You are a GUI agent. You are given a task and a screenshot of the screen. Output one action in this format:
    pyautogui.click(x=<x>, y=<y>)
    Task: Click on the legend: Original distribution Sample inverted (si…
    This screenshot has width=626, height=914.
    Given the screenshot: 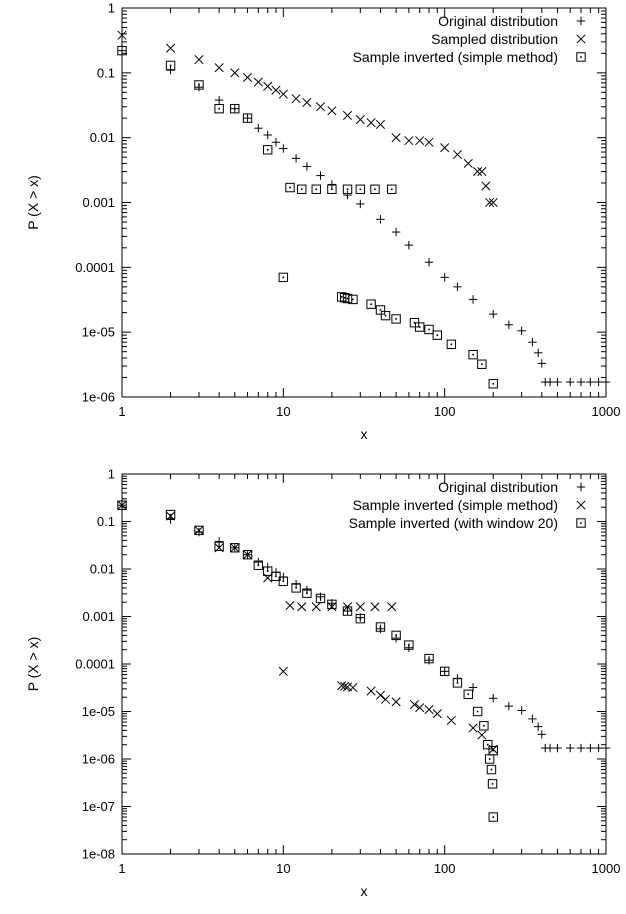 What is the action you would take?
    pyautogui.click(x=467, y=505)
    